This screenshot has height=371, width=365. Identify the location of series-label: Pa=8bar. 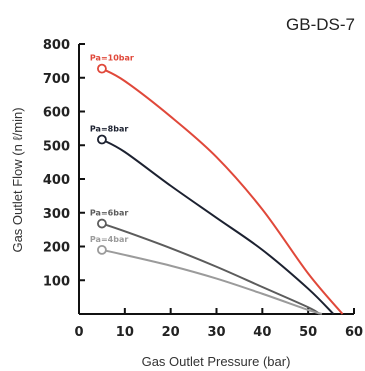
(109, 129).